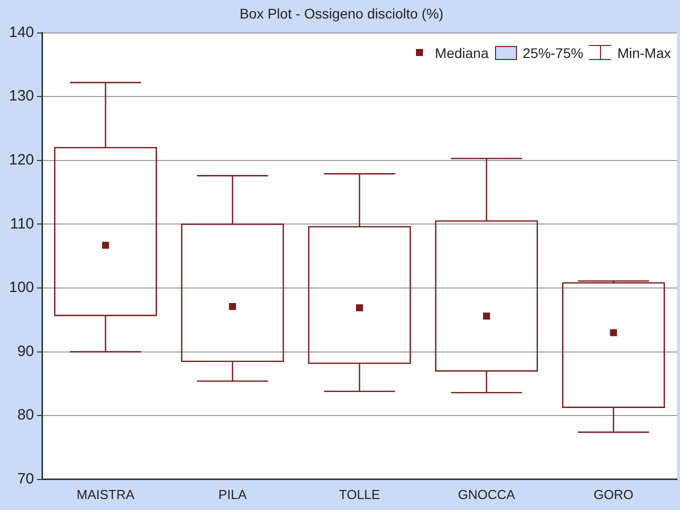 The width and height of the screenshot is (680, 510). Describe the element at coordinates (21, 96) in the screenshot. I see `y-tick-label: 130` at that location.